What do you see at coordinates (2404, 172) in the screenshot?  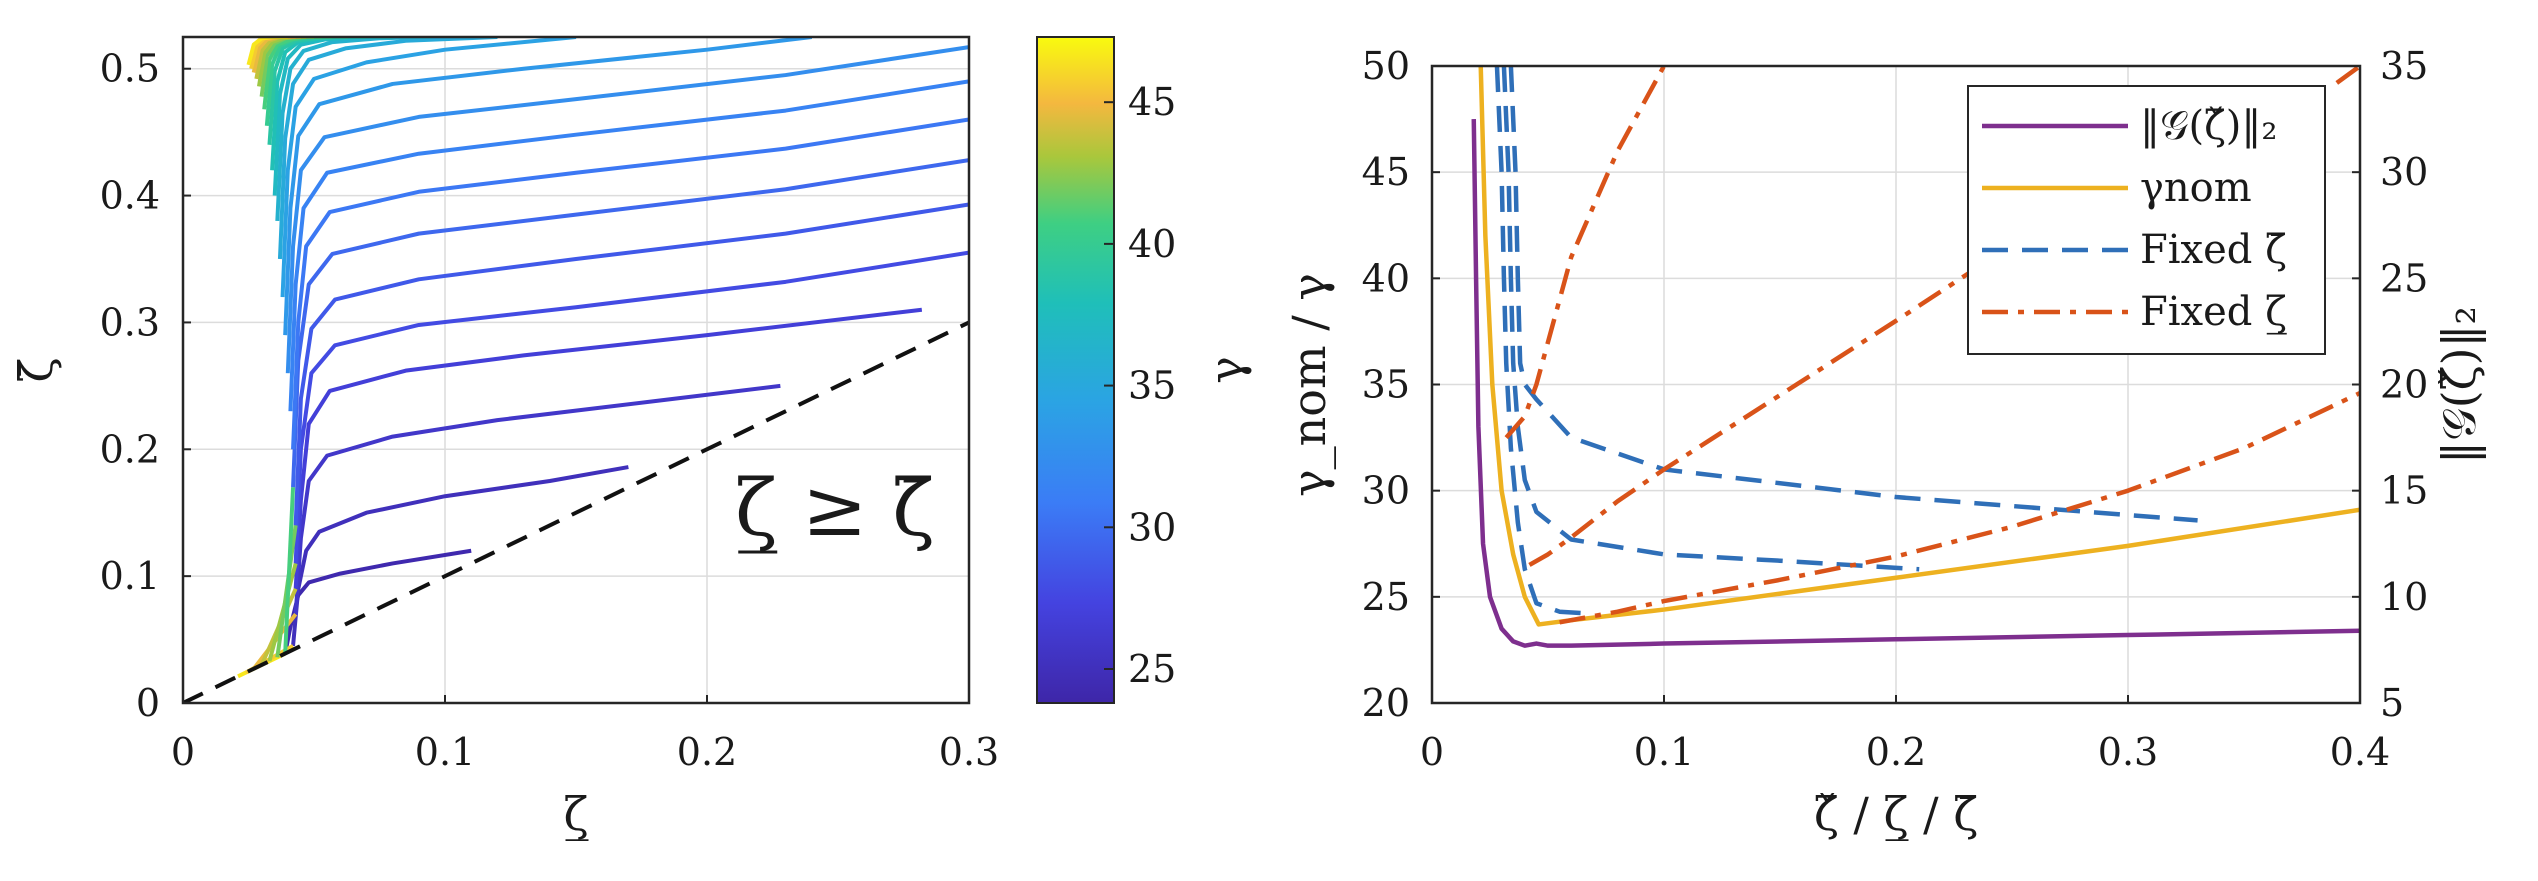 I see `right-y2tick-label: 30` at bounding box center [2404, 172].